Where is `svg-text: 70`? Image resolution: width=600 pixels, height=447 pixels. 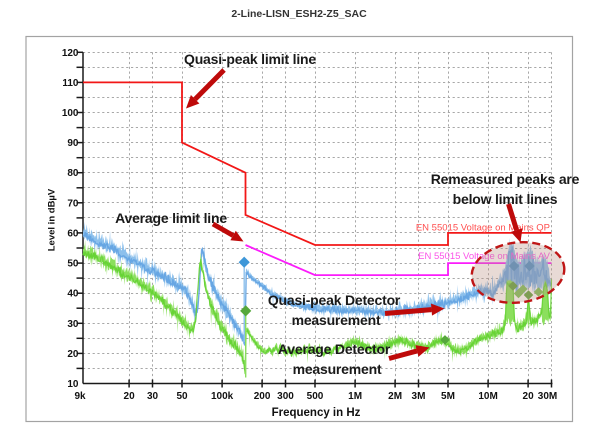 svg-text: 70 is located at coordinates (73, 203).